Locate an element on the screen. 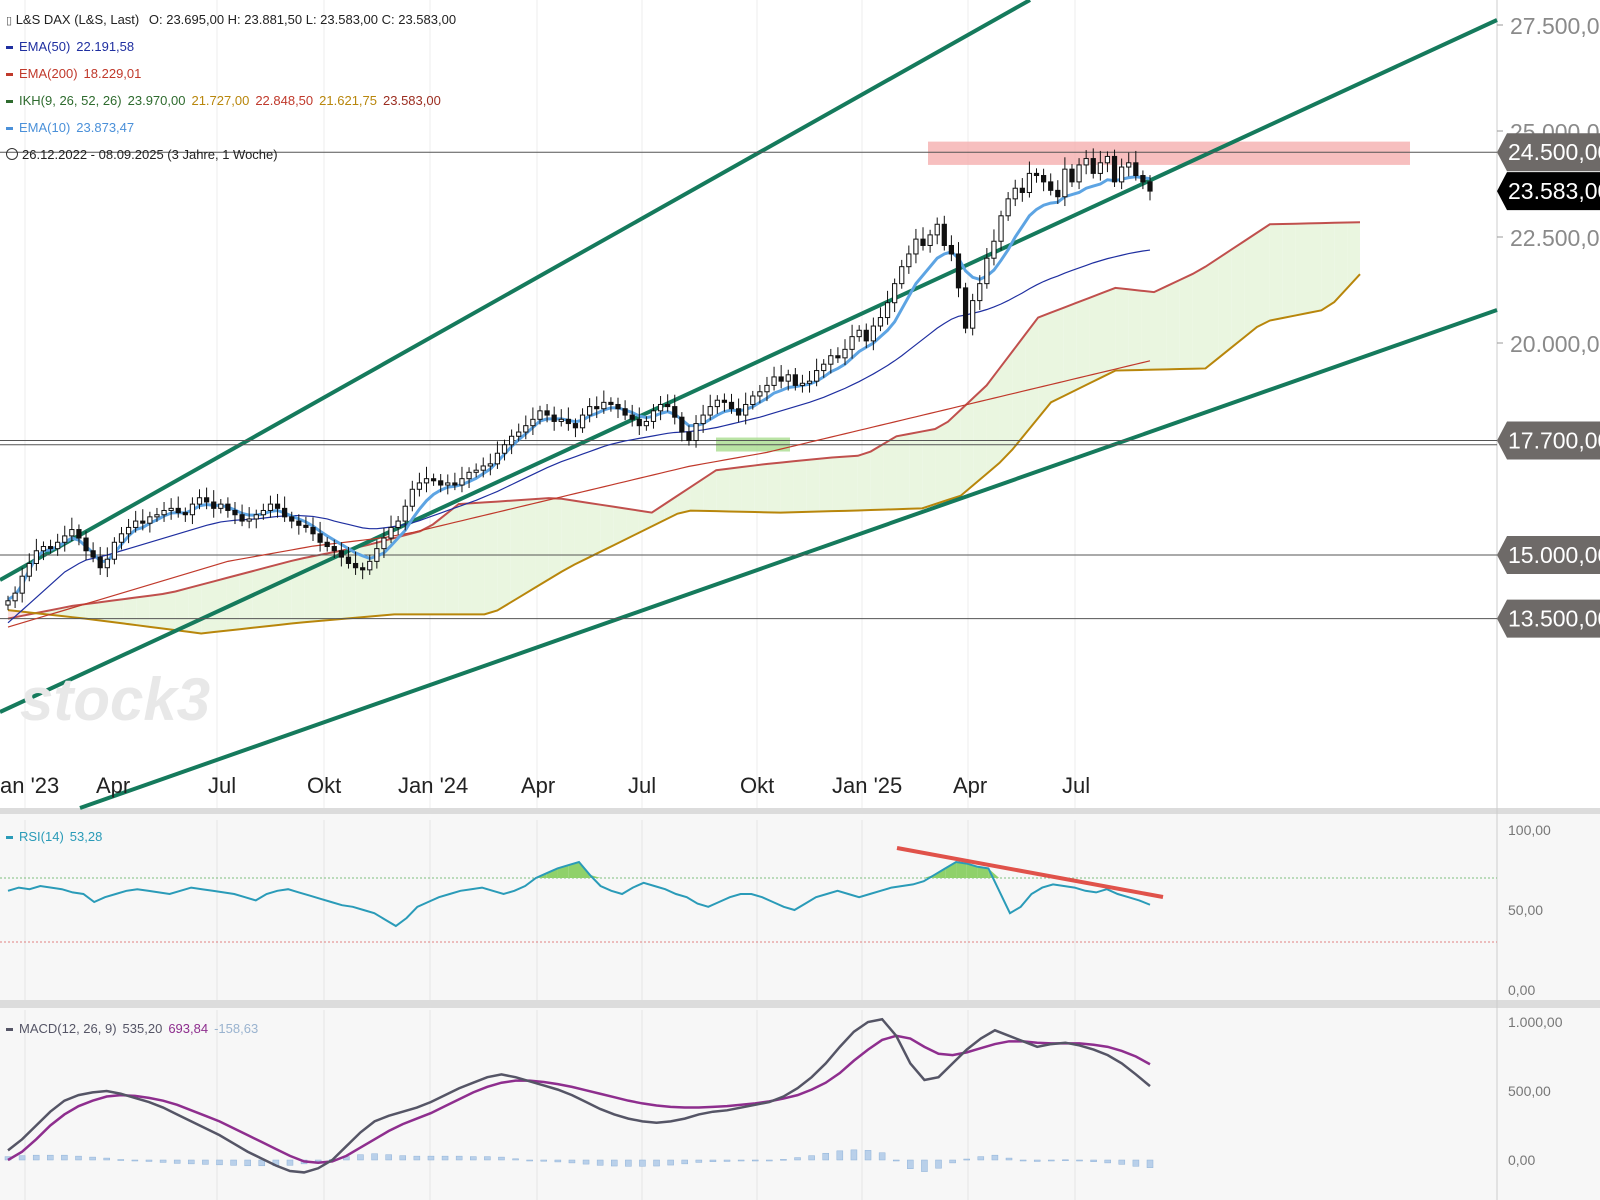 This screenshot has width=1600, height=1200. time-axis-label: Jul is located at coordinates (642, 785).